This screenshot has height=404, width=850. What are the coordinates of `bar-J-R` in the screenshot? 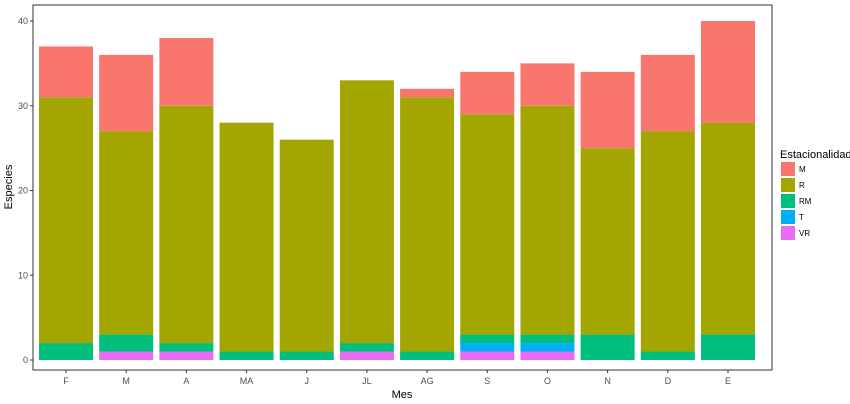 It's located at (306, 245).